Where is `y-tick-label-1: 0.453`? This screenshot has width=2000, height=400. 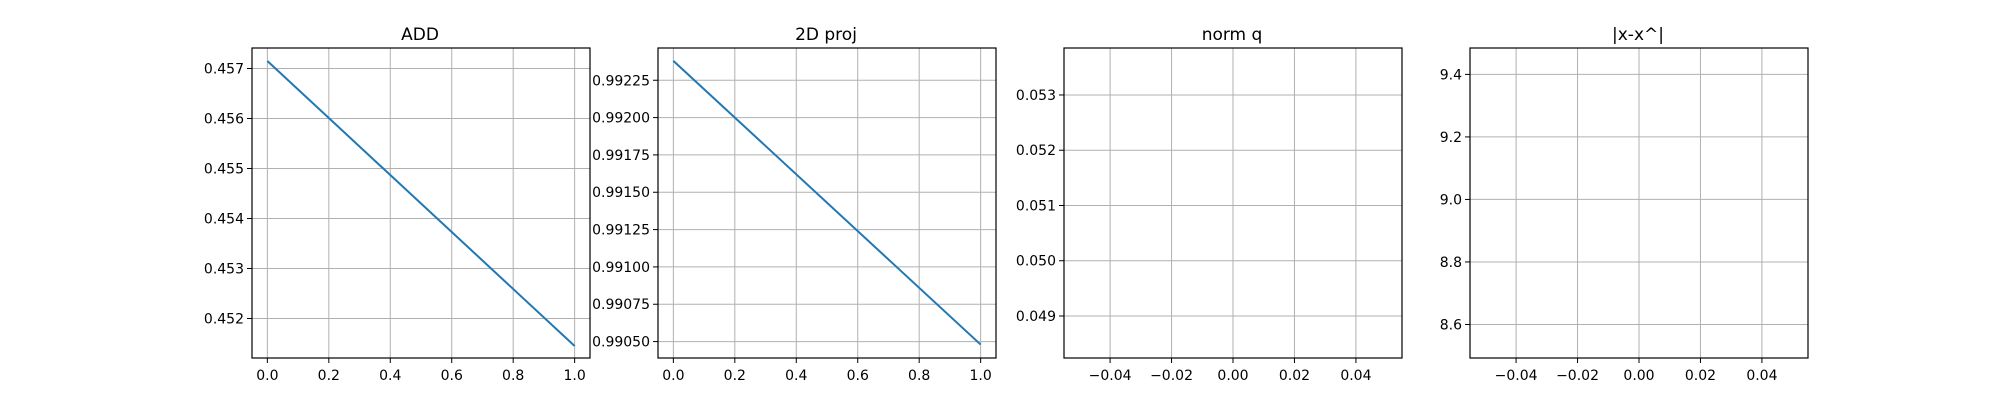
y-tick-label-1: 0.453 is located at coordinates (224, 270).